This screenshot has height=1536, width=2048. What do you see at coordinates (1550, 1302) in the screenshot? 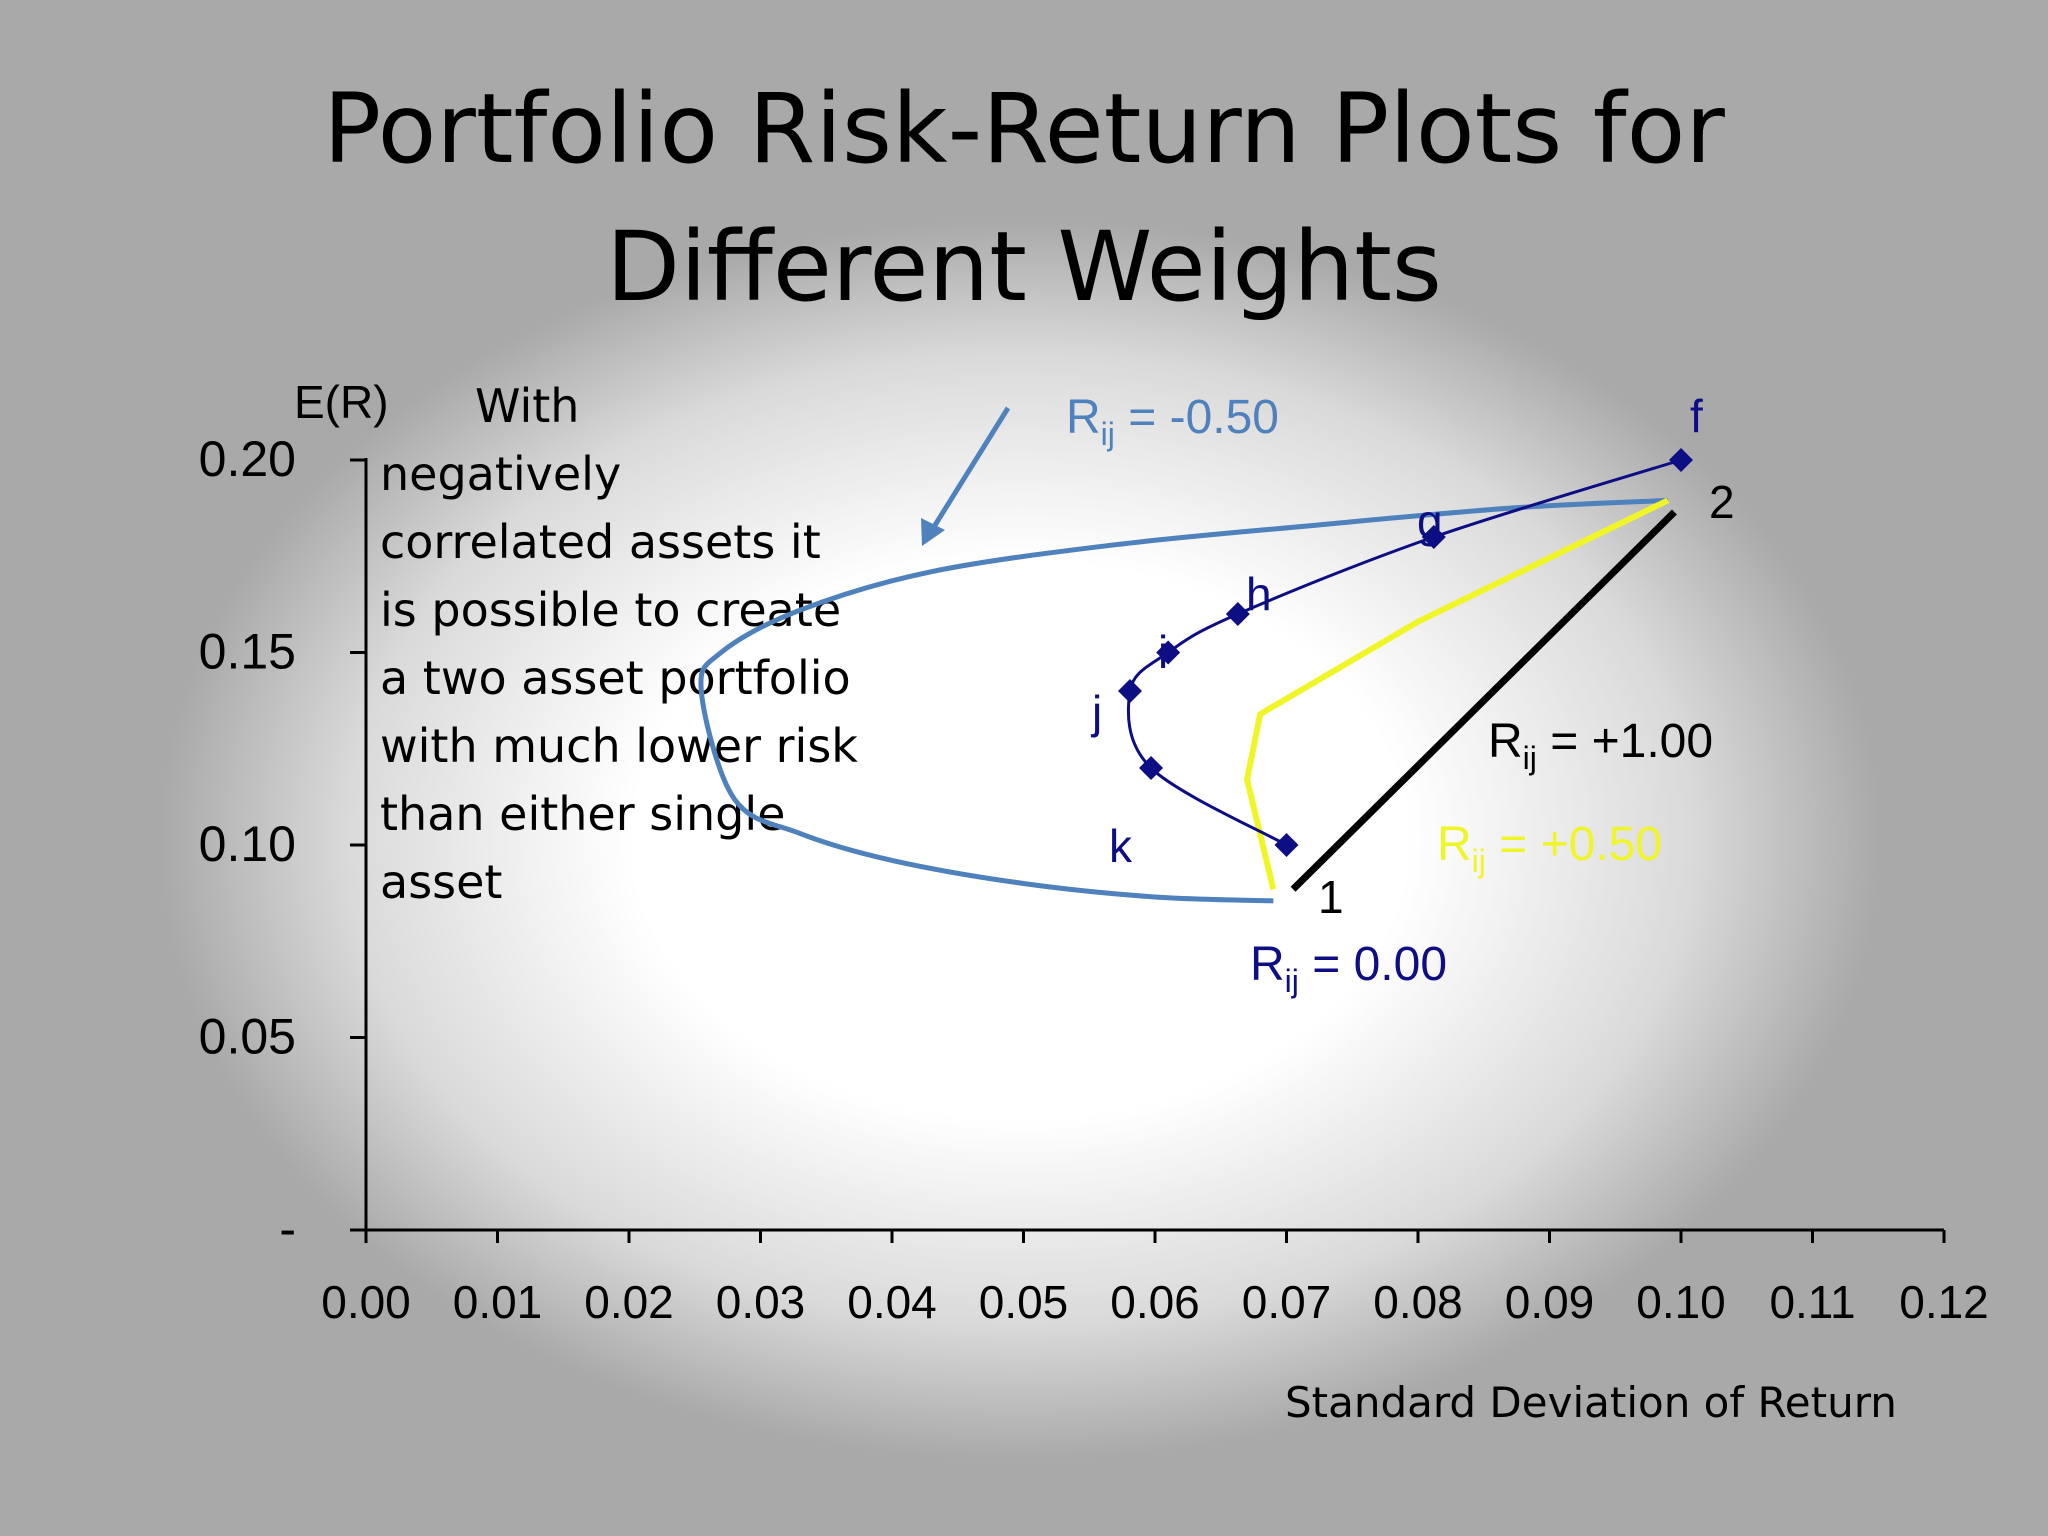
I see `x-tick-label: 0.09` at bounding box center [1550, 1302].